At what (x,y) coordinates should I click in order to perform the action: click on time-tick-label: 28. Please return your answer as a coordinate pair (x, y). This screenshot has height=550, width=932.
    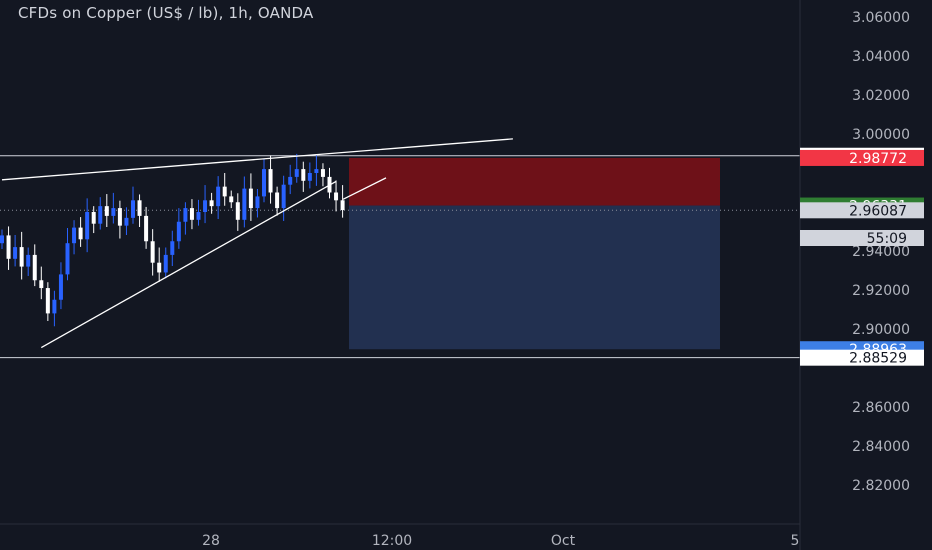
    Looking at the image, I should click on (211, 541).